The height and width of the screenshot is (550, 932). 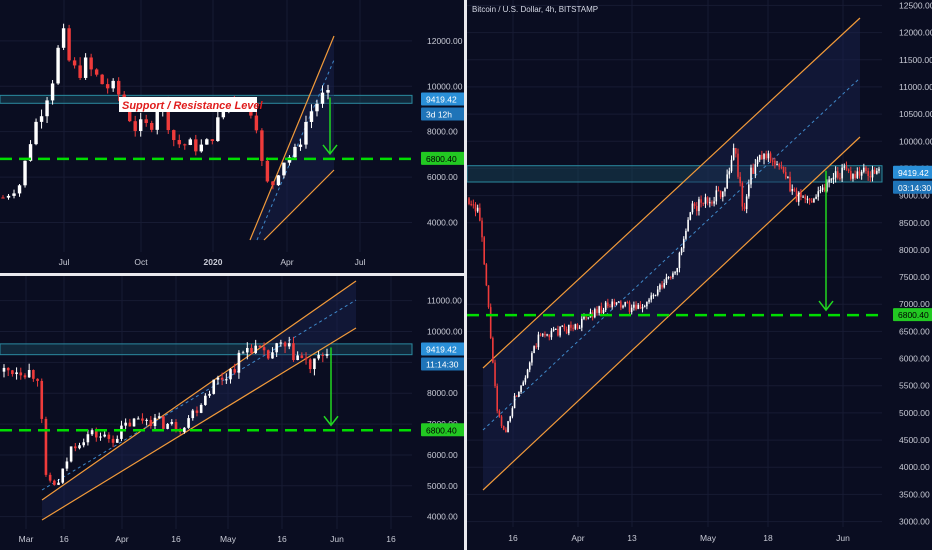 I want to click on y-axis-tick-label: 5000.00, so click(x=914, y=413).